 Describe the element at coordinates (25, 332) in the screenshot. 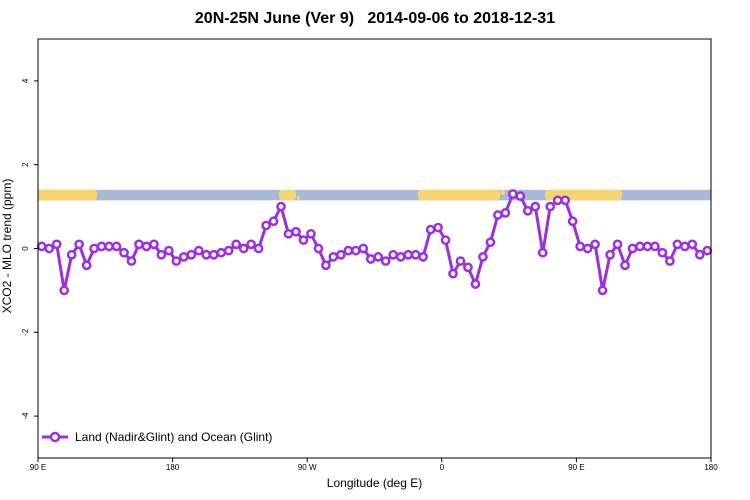

I see `y-tick-label: -2` at that location.